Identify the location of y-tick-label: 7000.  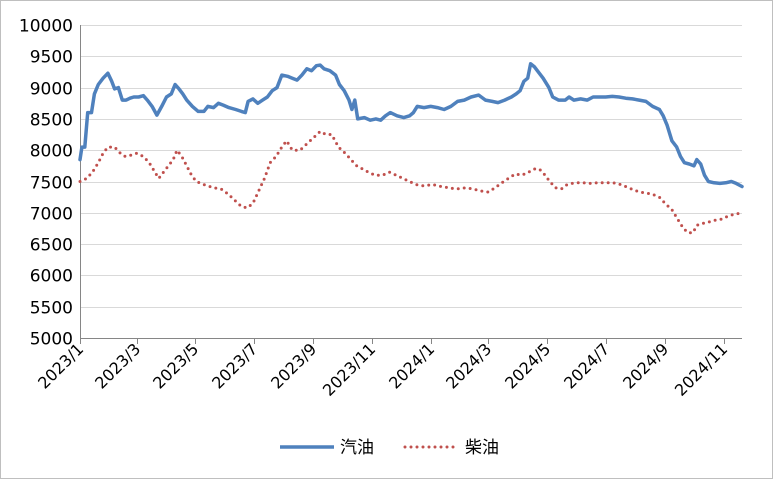
(51, 215).